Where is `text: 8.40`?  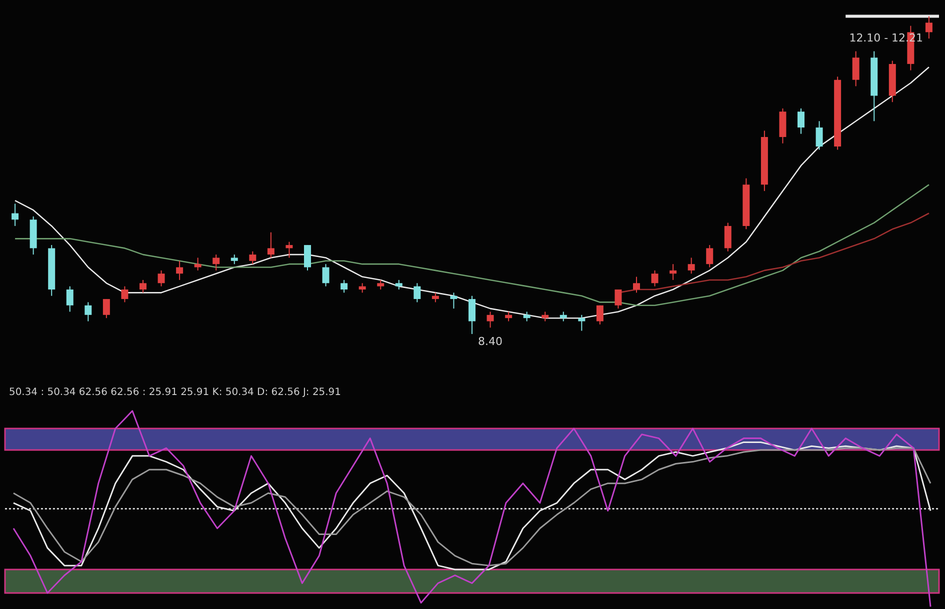
text: 8.40 is located at coordinates (490, 341).